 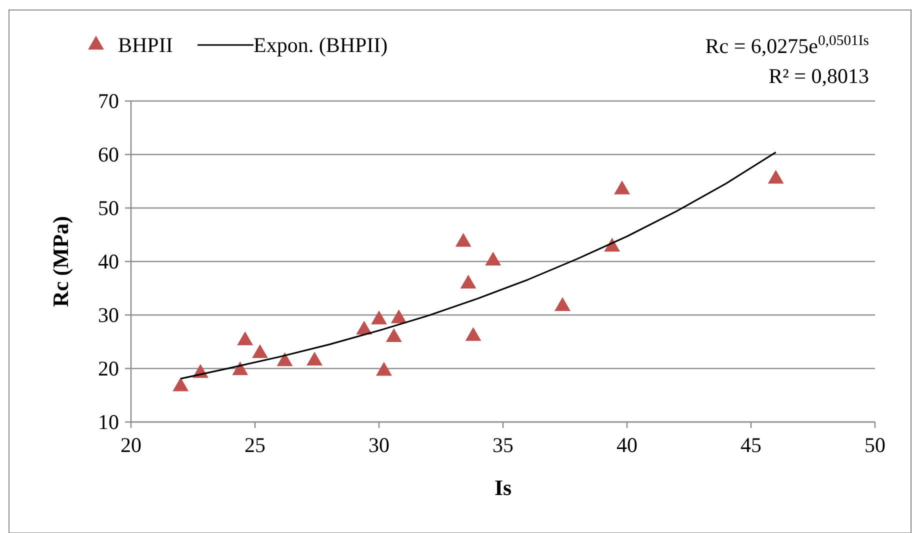 I want to click on y-tick-label: 20, so click(x=108, y=368).